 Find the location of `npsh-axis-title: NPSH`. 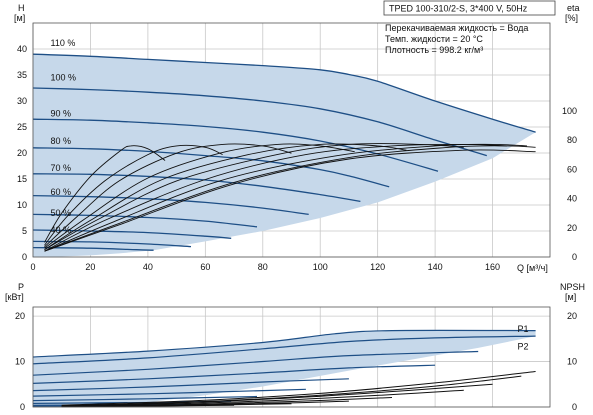

npsh-axis-title: NPSH is located at coordinates (572, 287).